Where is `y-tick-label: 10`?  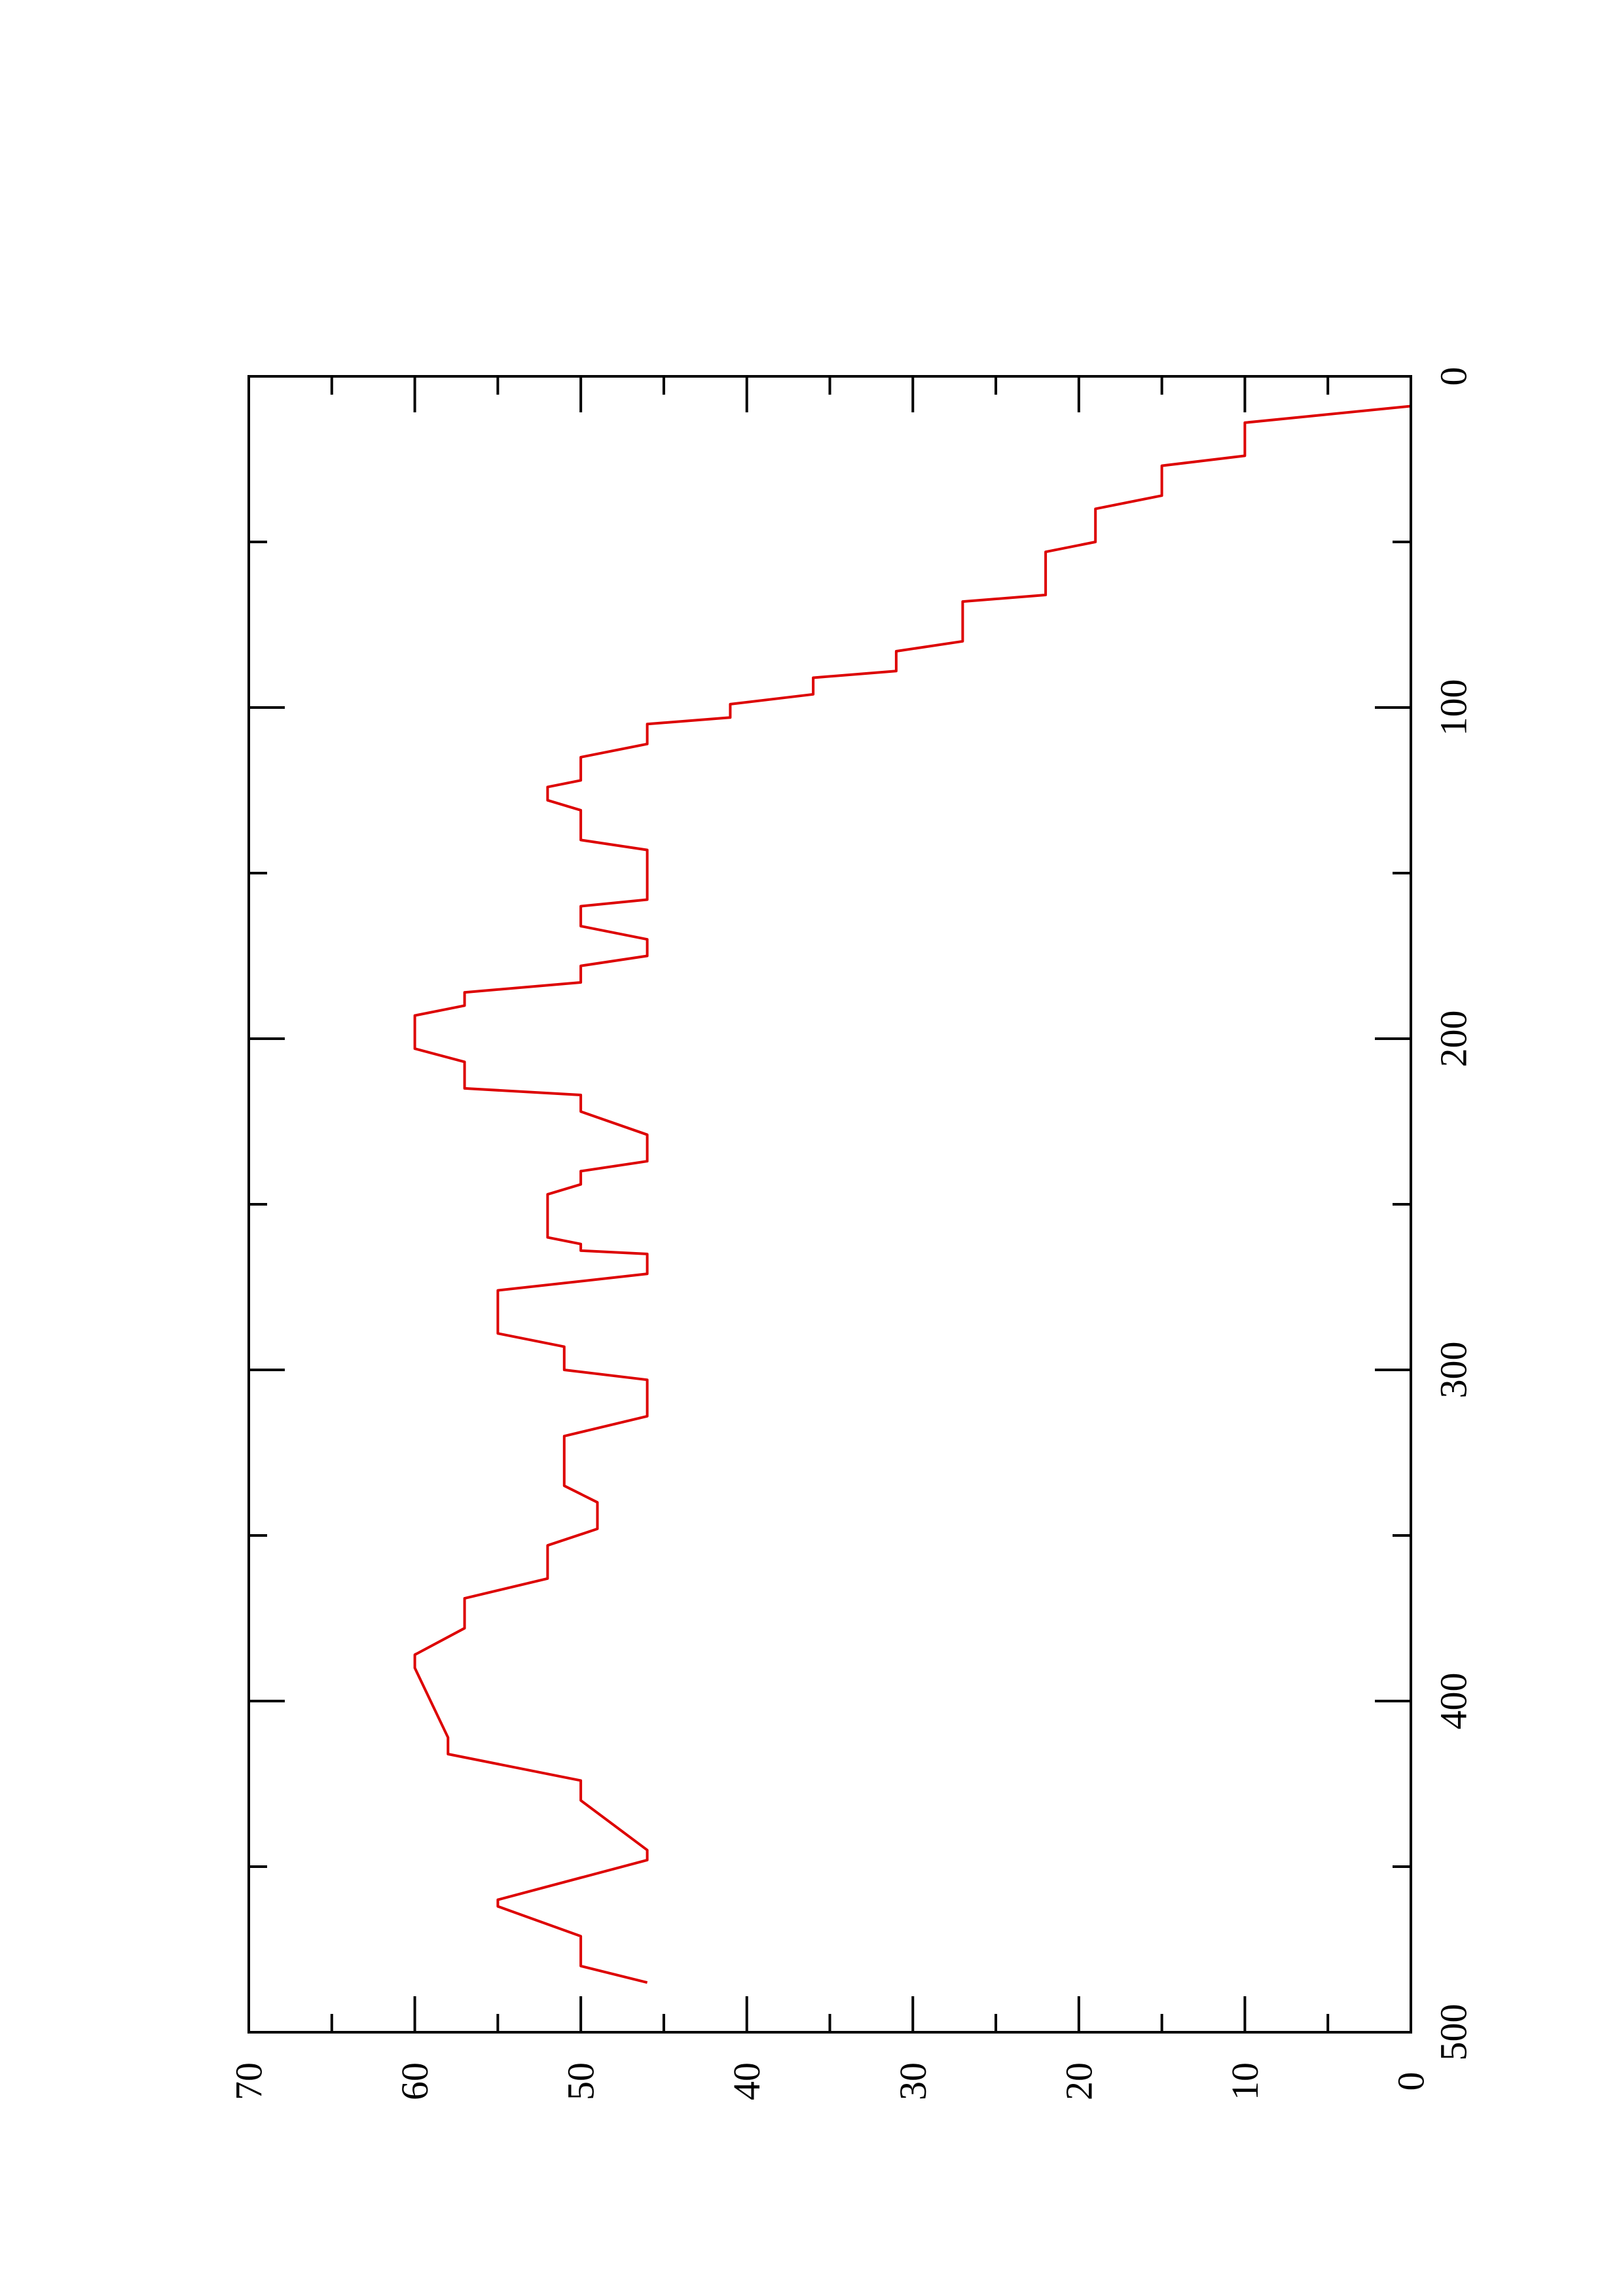 y-tick-label: 10 is located at coordinates (1245, 2081).